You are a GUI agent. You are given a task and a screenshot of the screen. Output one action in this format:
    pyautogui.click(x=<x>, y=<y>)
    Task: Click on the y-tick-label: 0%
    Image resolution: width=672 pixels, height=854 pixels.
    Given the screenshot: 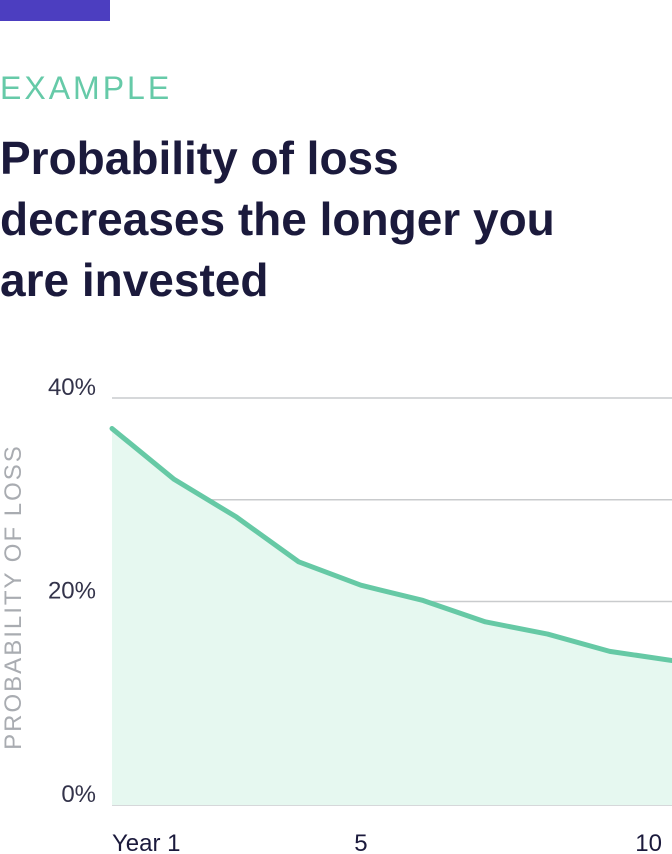 What is the action you would take?
    pyautogui.click(x=78, y=794)
    